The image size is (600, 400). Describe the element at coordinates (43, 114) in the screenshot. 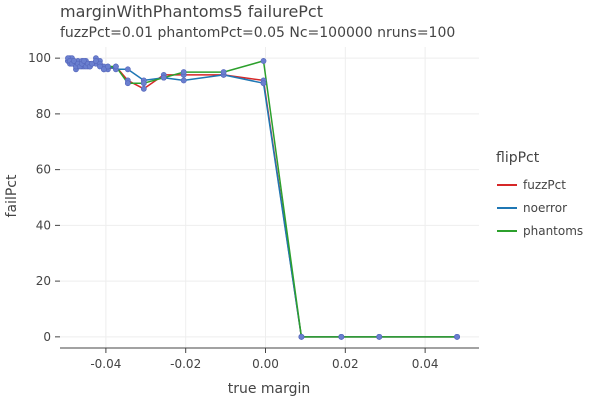

I see `y-tick-label: 80` at that location.